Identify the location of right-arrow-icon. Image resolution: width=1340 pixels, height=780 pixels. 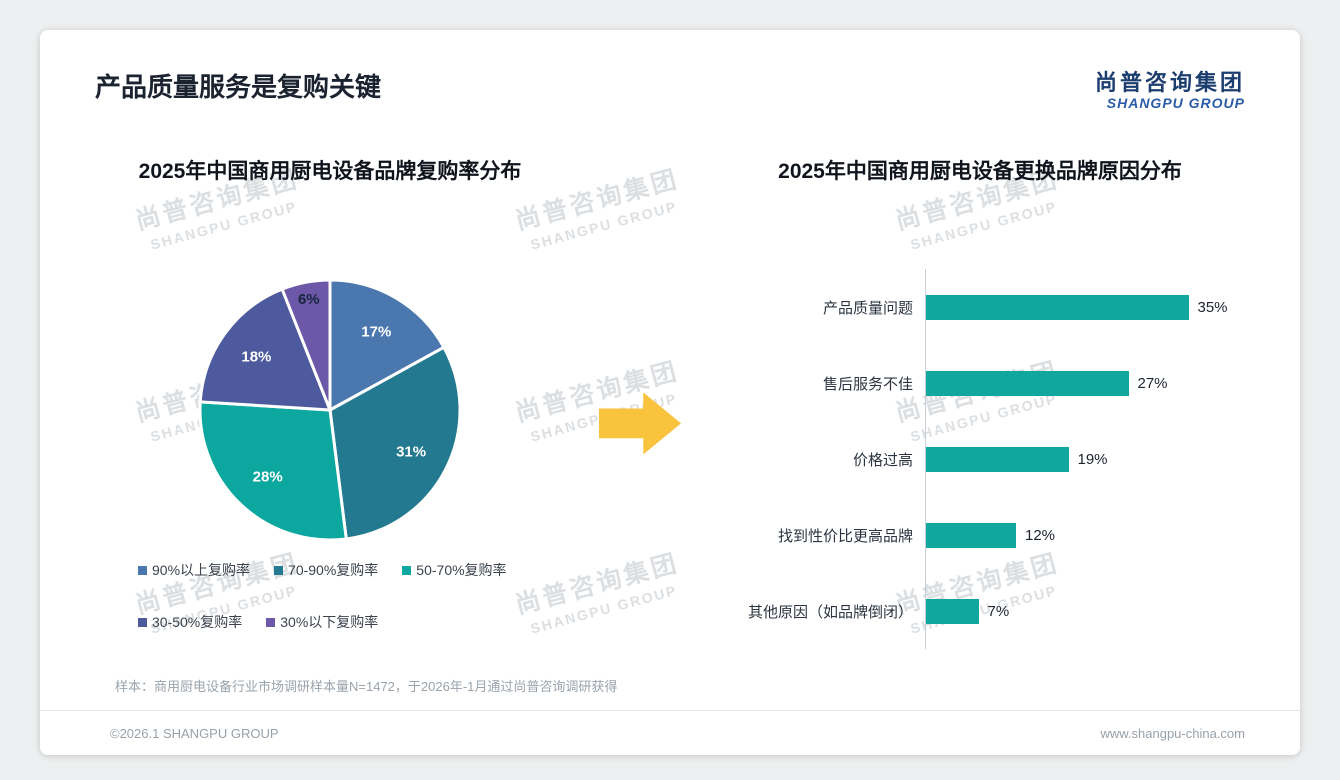
(640, 423).